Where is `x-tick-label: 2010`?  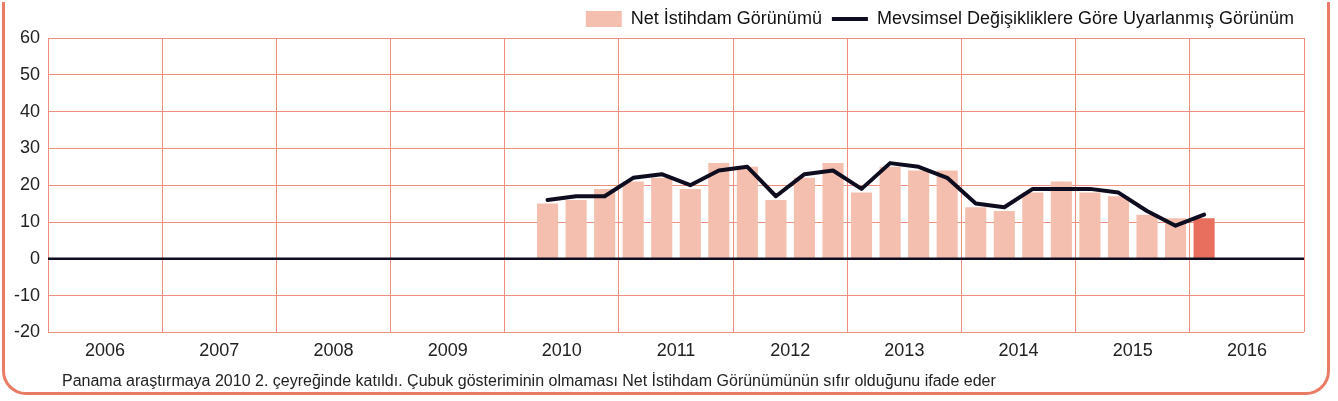
x-tick-label: 2010 is located at coordinates (561, 350).